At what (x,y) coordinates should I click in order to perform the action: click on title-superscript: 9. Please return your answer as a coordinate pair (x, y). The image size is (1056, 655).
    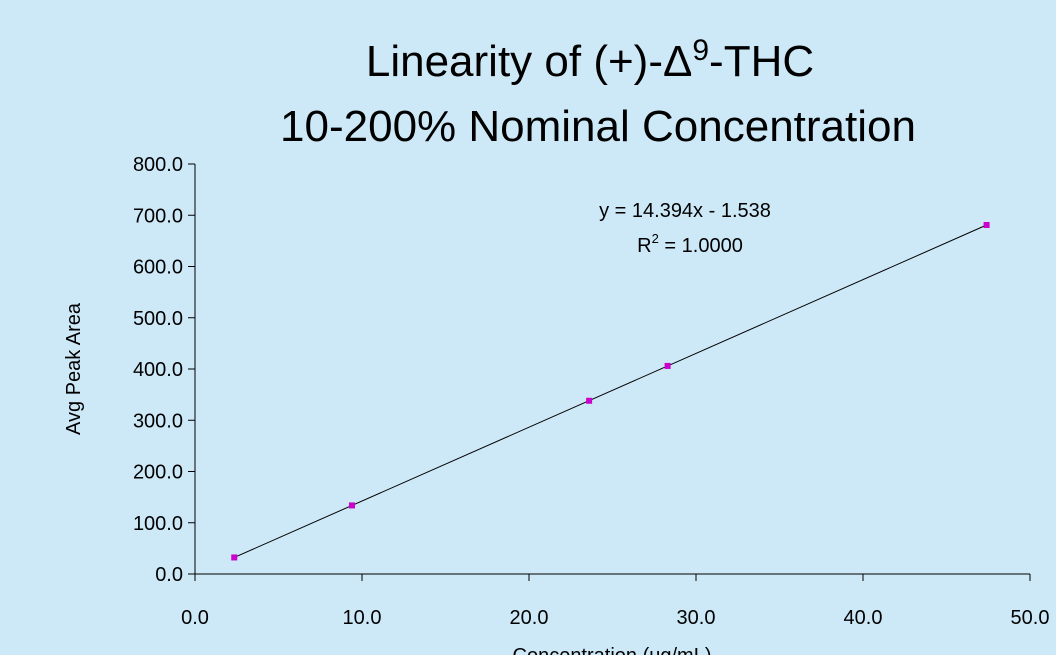
    Looking at the image, I should click on (700, 50).